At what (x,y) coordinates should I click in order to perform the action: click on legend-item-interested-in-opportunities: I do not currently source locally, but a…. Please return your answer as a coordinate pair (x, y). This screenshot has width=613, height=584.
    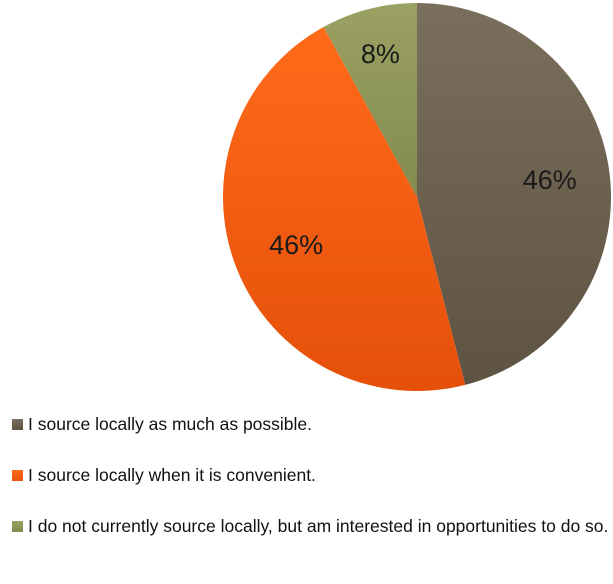
    Looking at the image, I should click on (312, 526).